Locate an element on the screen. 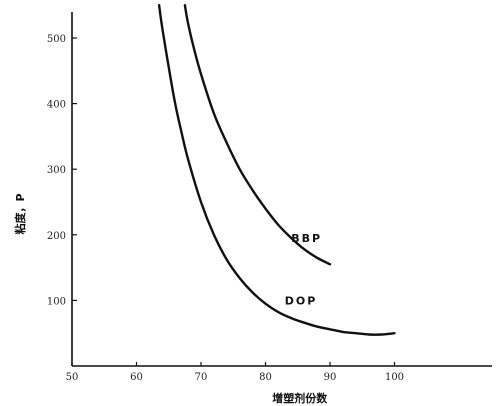  series-label-dop: DOP is located at coordinates (301, 300).